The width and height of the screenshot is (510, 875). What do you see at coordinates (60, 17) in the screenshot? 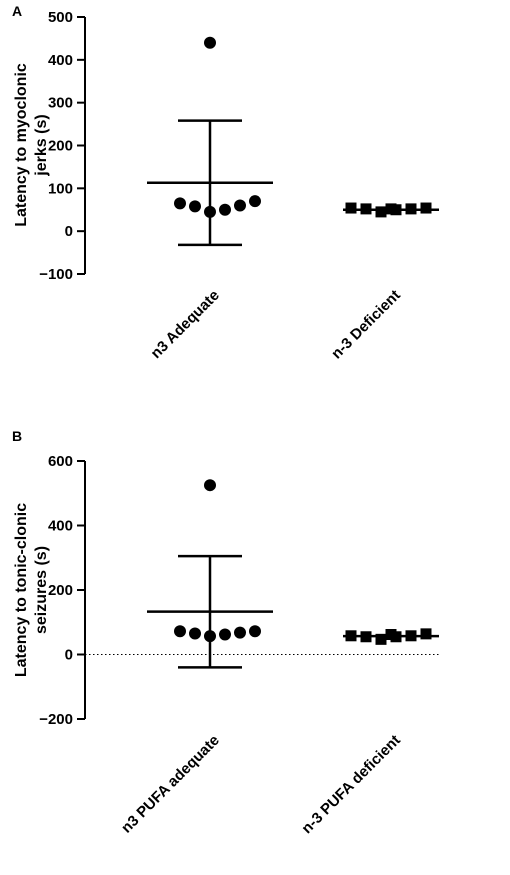
I see `y-tick-label: 500` at bounding box center [60, 17].